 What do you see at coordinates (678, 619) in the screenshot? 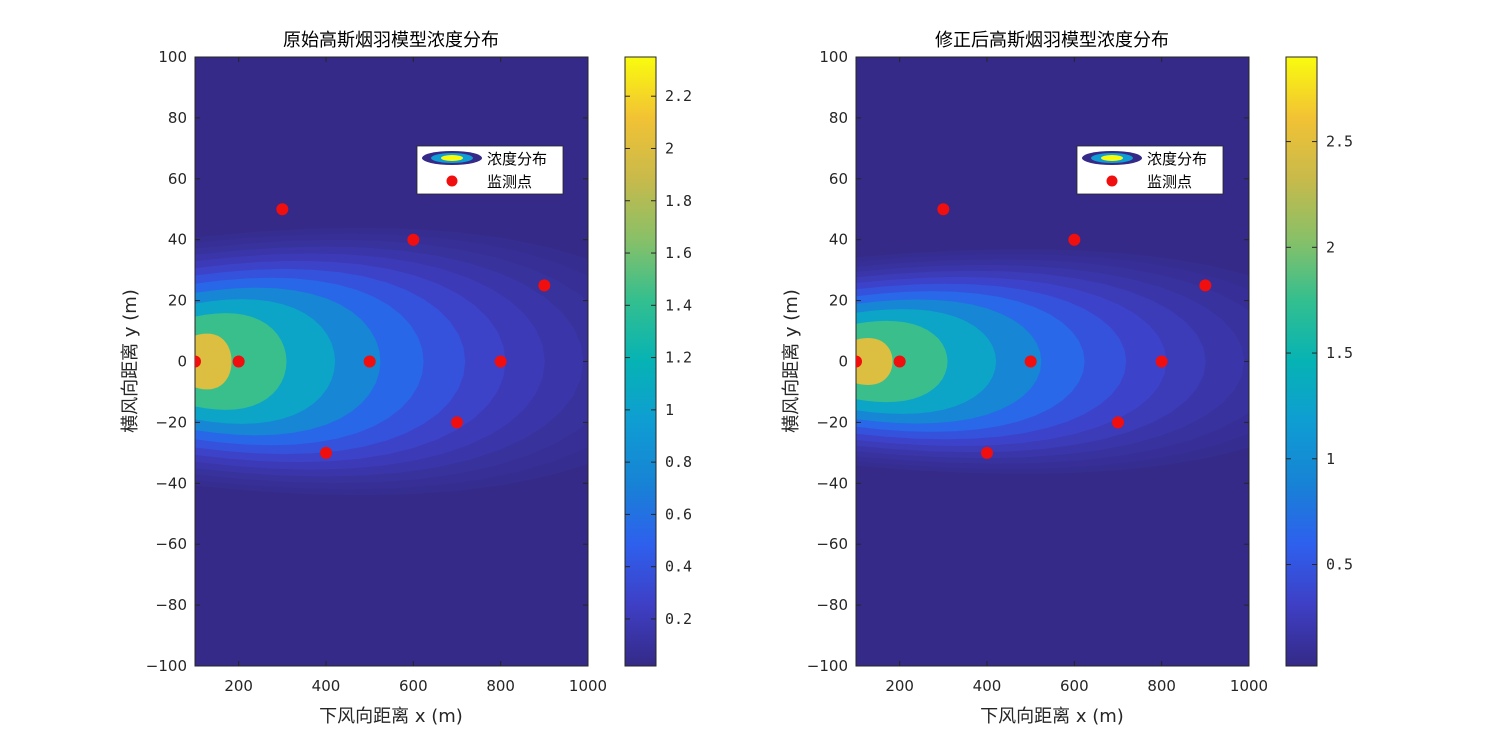
I see `colorbar-tick-label: 0.2` at bounding box center [678, 619].